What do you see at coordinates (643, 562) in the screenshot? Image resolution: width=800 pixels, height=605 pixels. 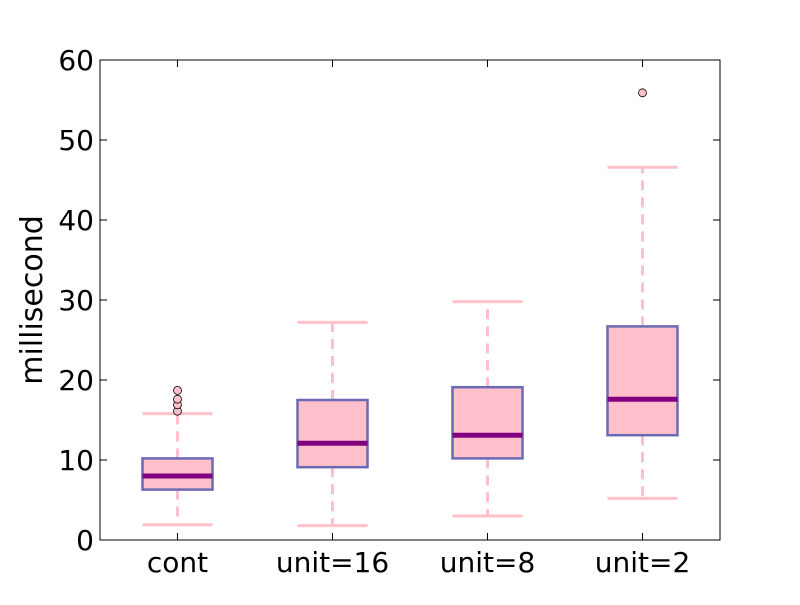 I see `x-tick-label: unit=2` at bounding box center [643, 562].